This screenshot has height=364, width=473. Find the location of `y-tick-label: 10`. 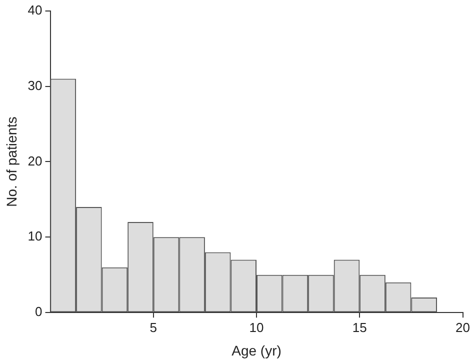

y-tick-label: 10 is located at coordinates (35, 236).